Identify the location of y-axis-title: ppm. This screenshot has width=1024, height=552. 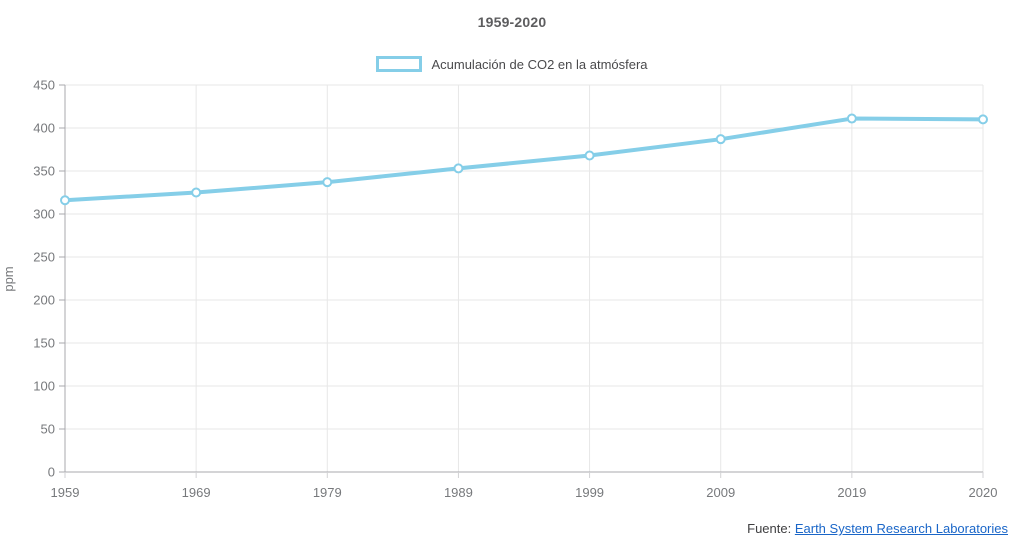
(8, 278).